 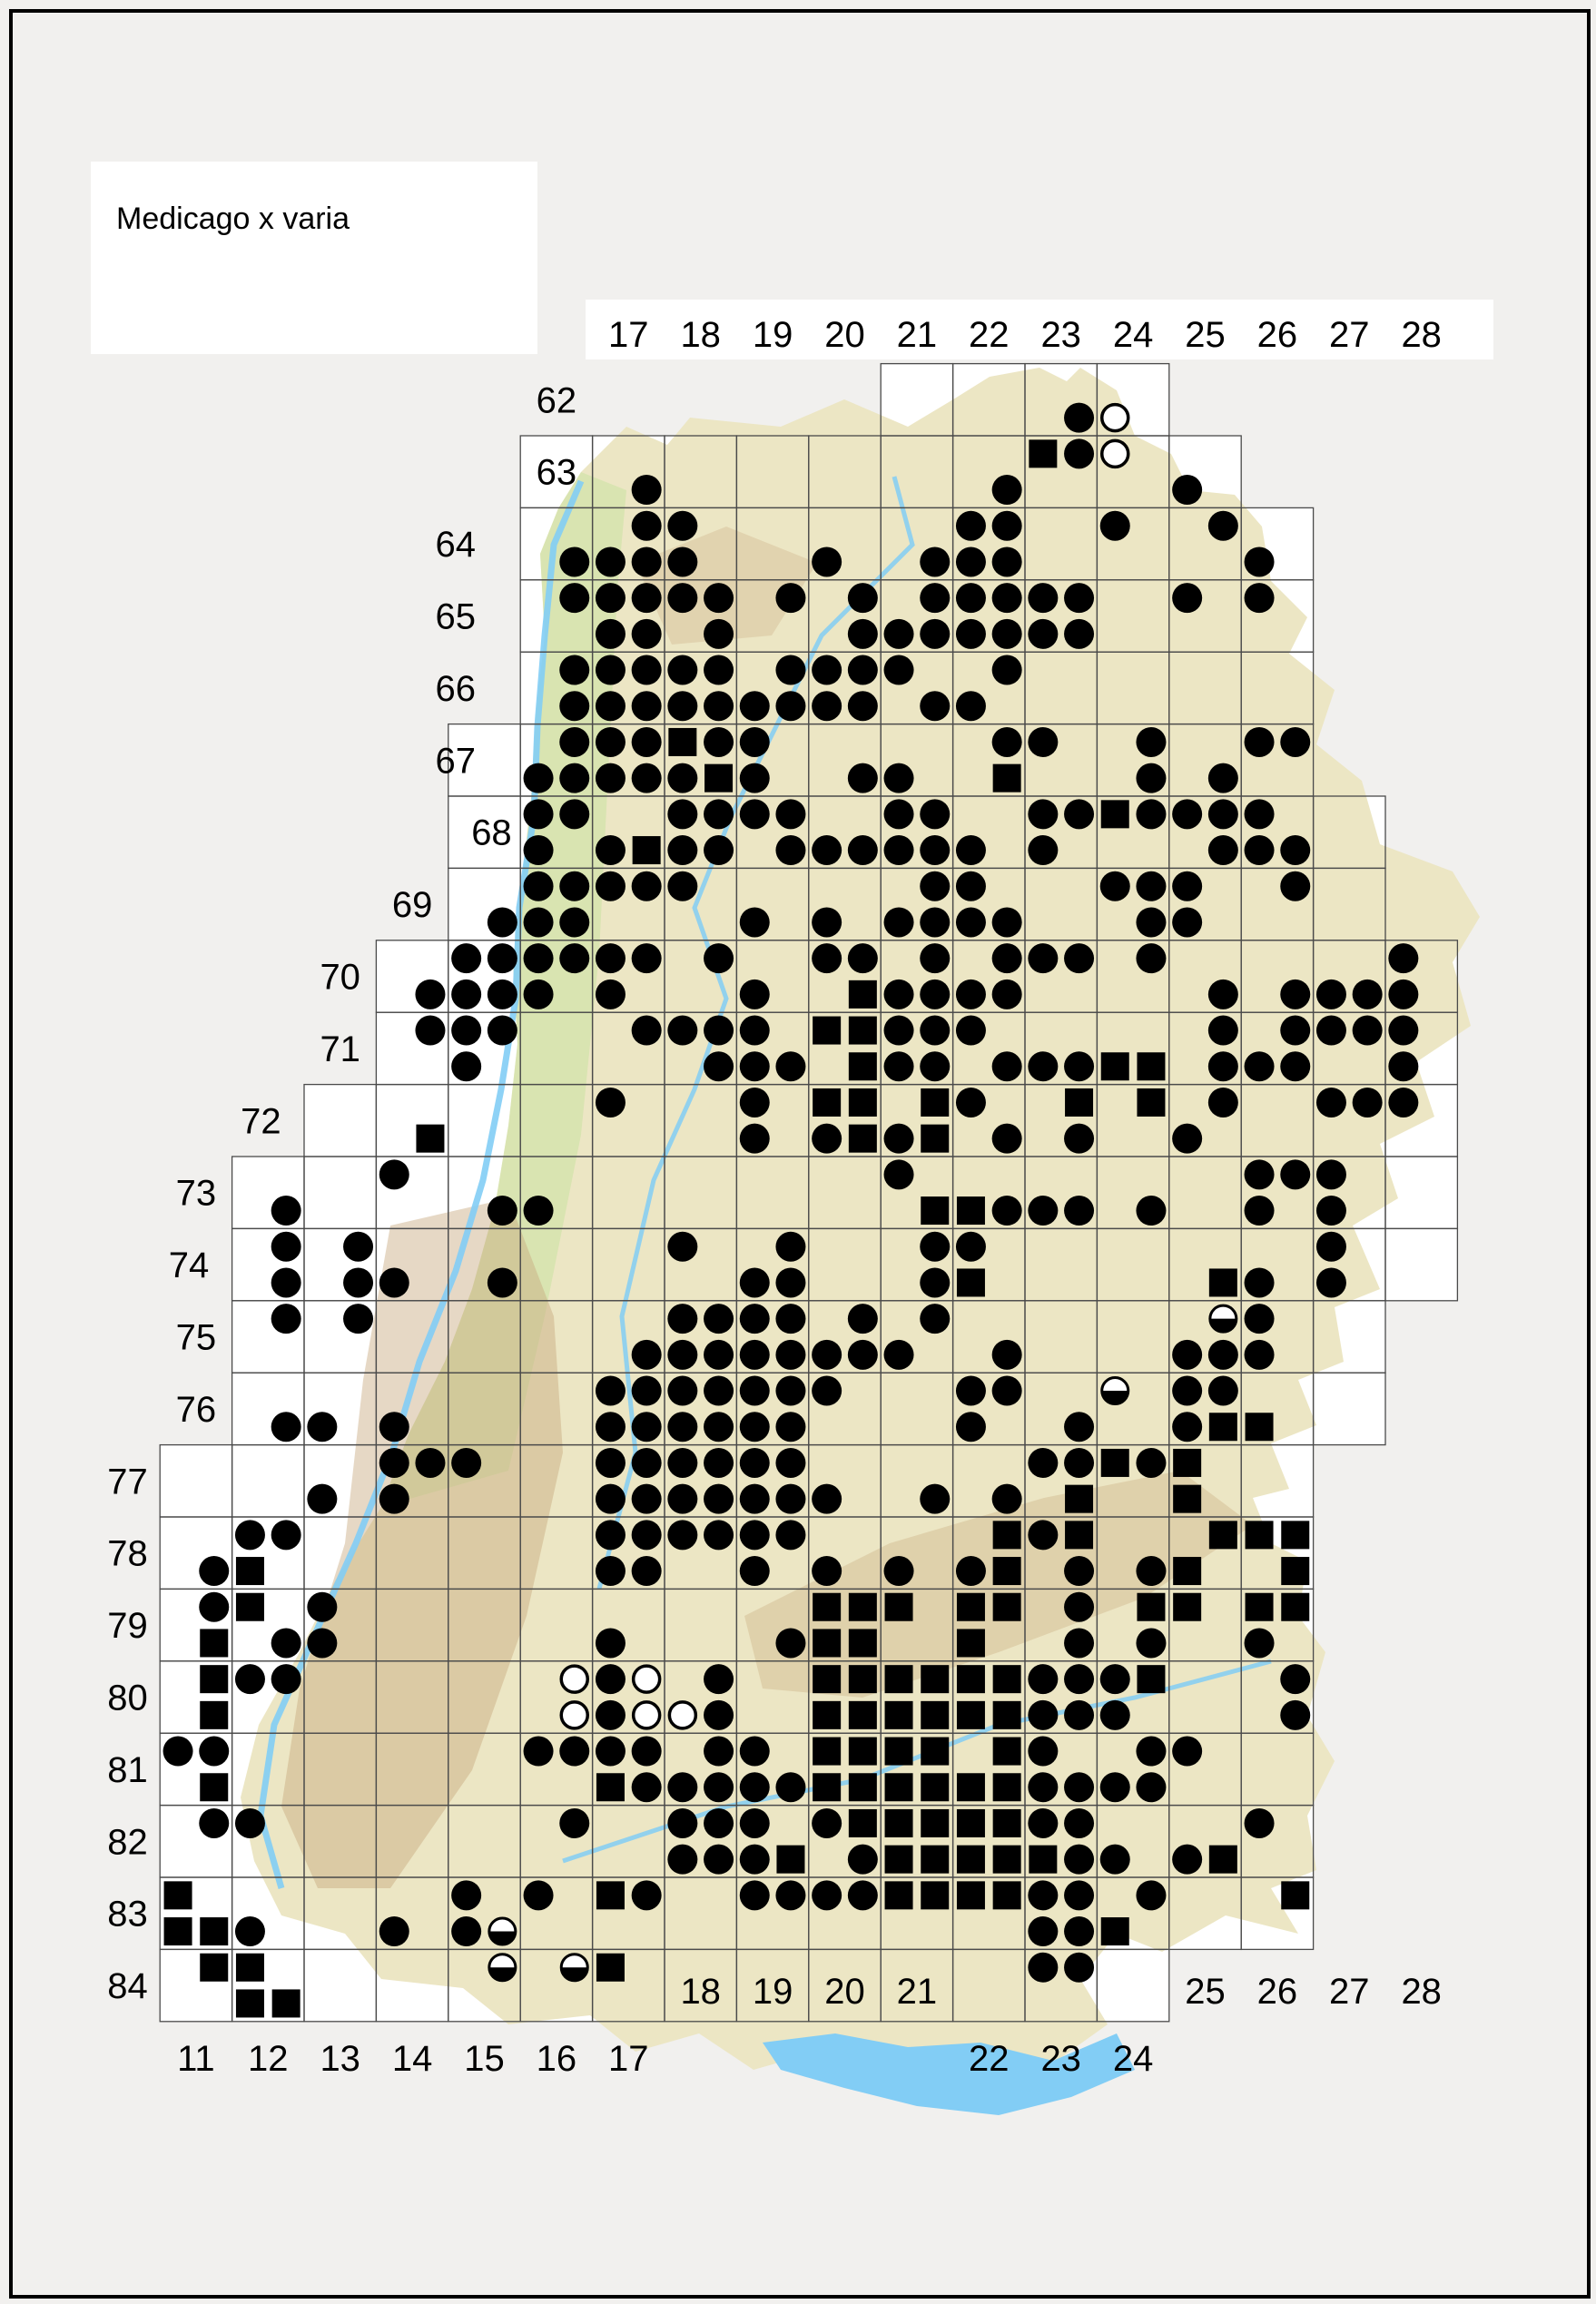 What do you see at coordinates (233, 219) in the screenshot?
I see `species-title: Medicago x varia` at bounding box center [233, 219].